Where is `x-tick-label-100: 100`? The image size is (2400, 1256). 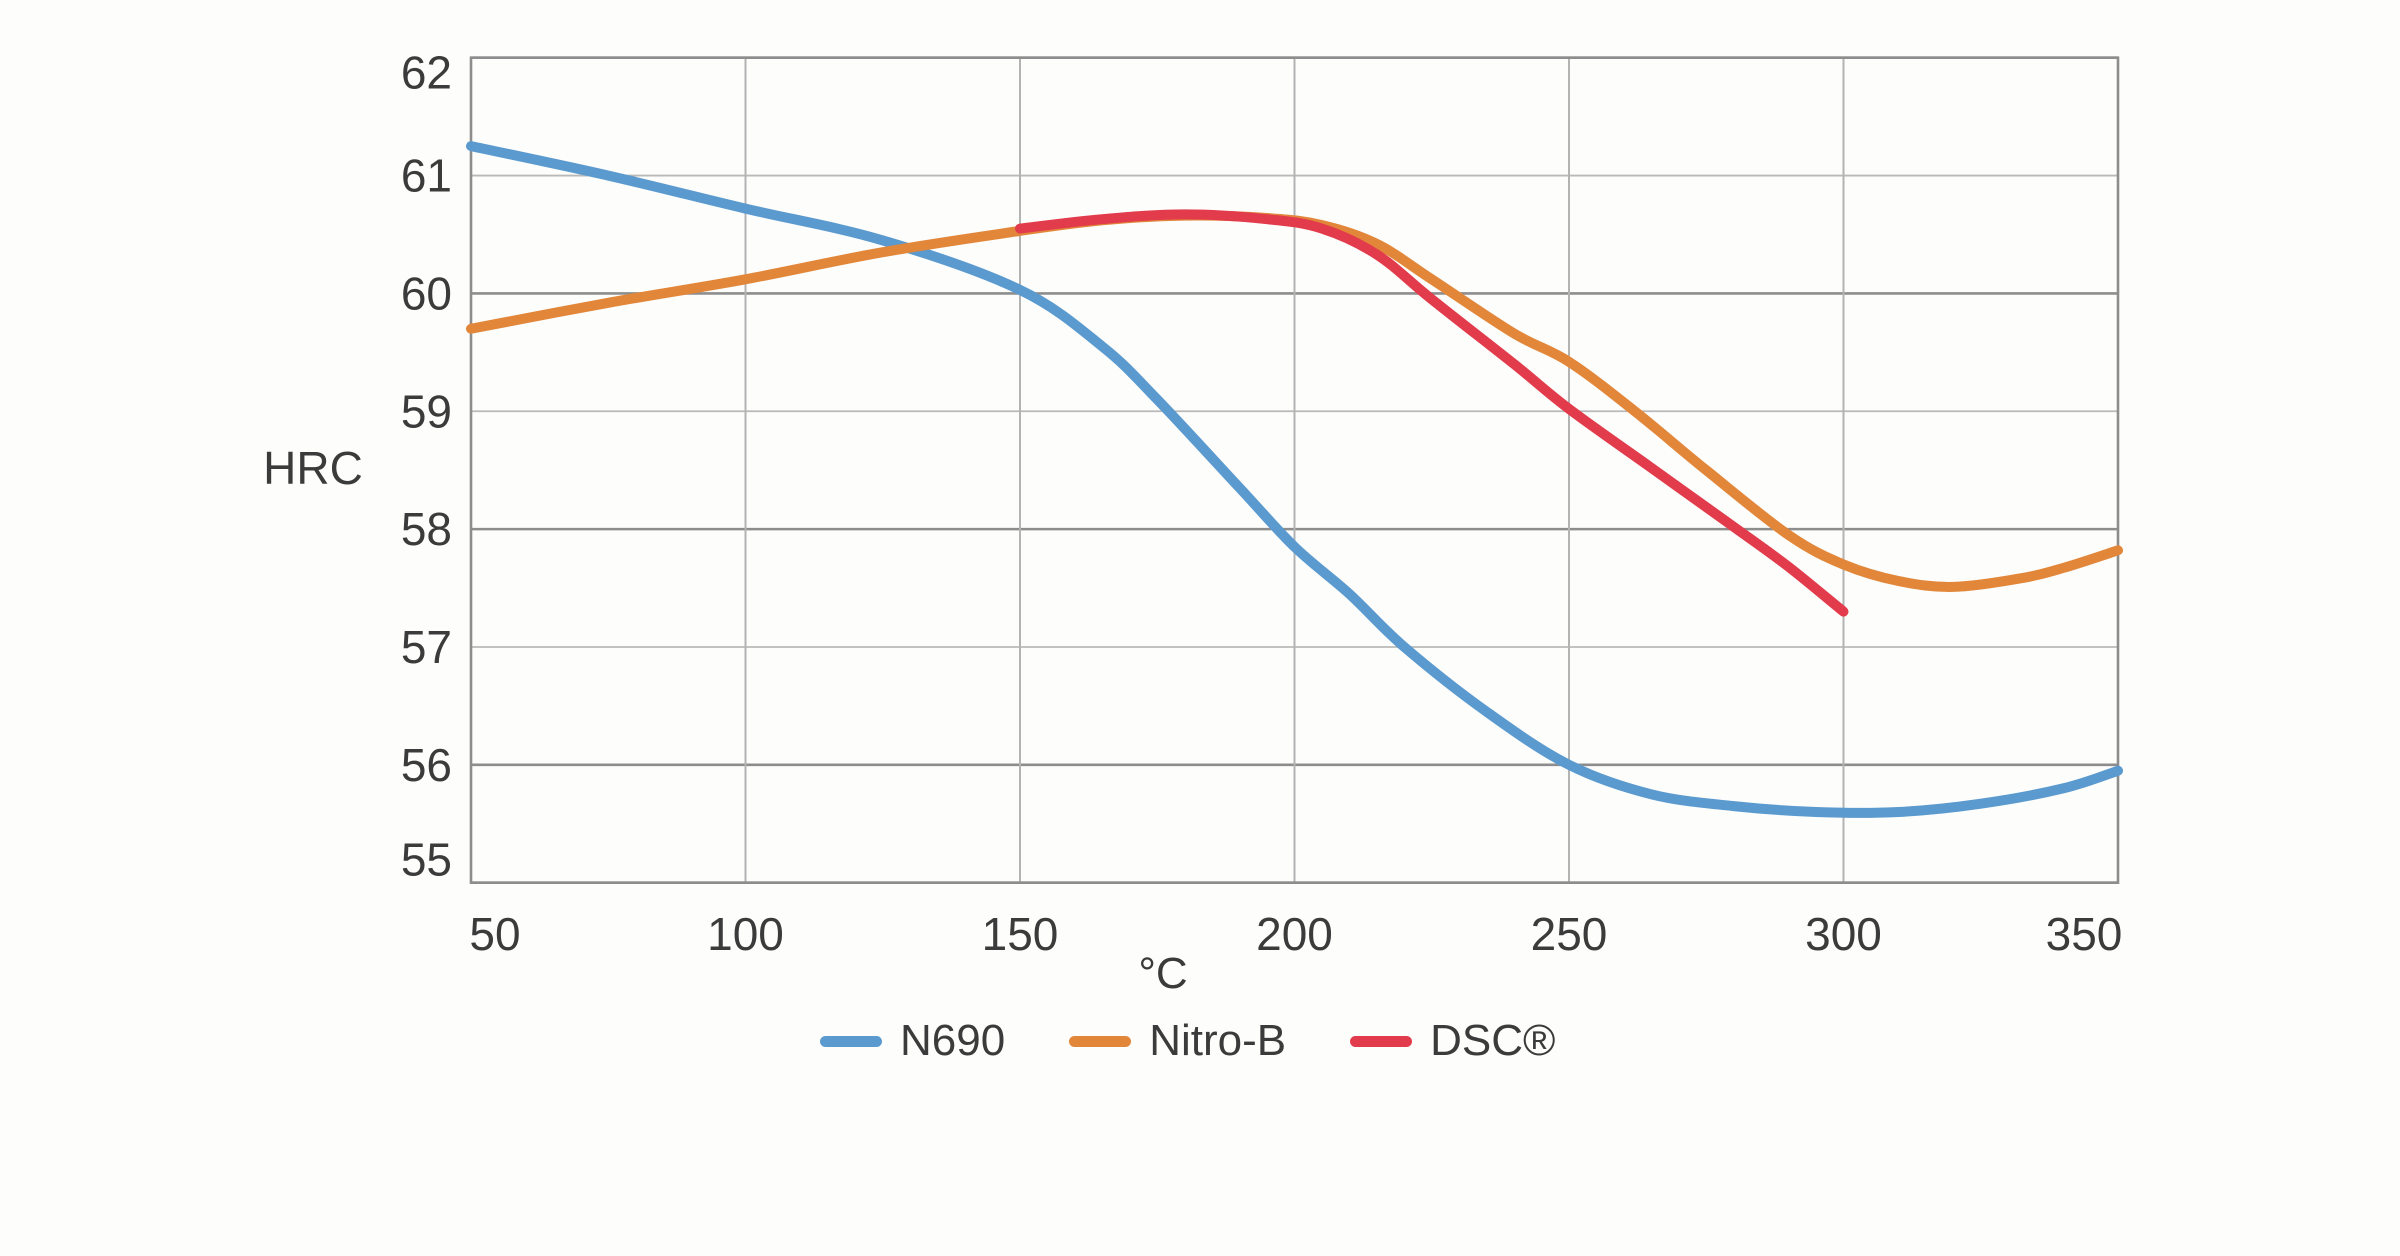 x-tick-label-100: 100 is located at coordinates (745, 934).